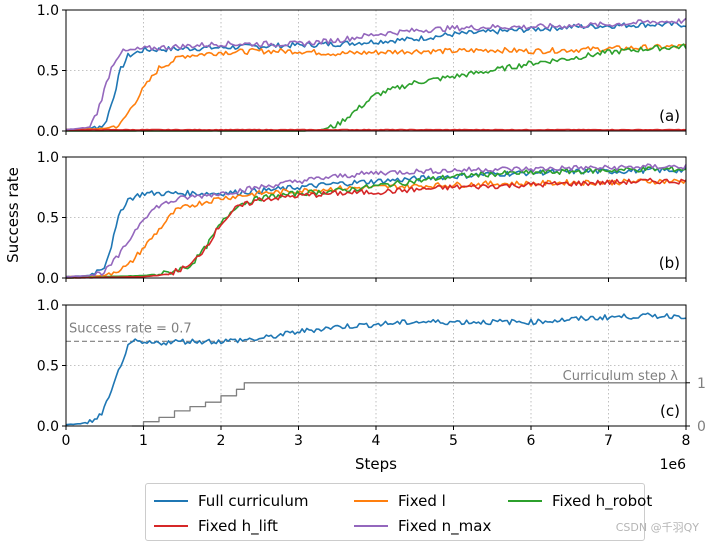 The width and height of the screenshot is (713, 545). What do you see at coordinates (13, 215) in the screenshot?
I see `y-axis-label: Success rate` at bounding box center [13, 215].